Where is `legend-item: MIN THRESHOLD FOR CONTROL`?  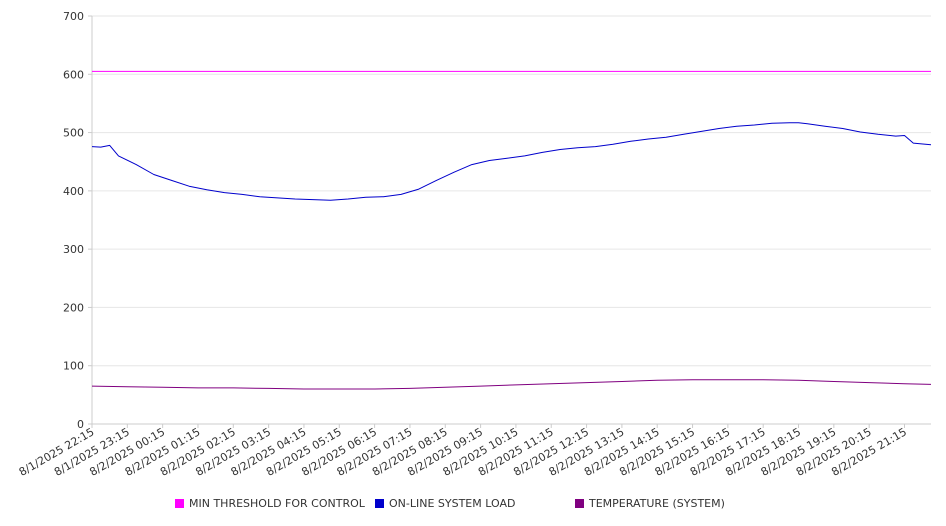
legend-item: MIN THRESHOLD FOR CONTROL is located at coordinates (270, 503).